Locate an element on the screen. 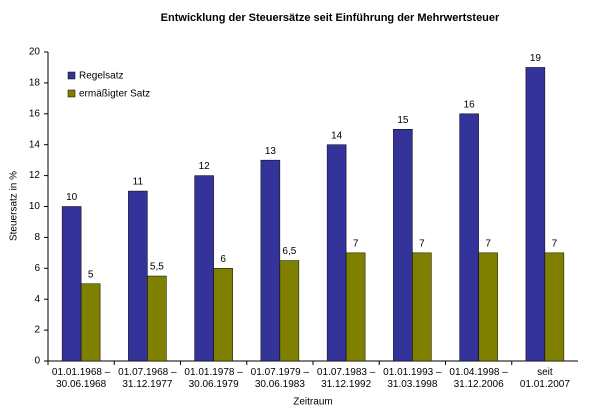 The image size is (600, 412). data-label: 19 is located at coordinates (536, 58).